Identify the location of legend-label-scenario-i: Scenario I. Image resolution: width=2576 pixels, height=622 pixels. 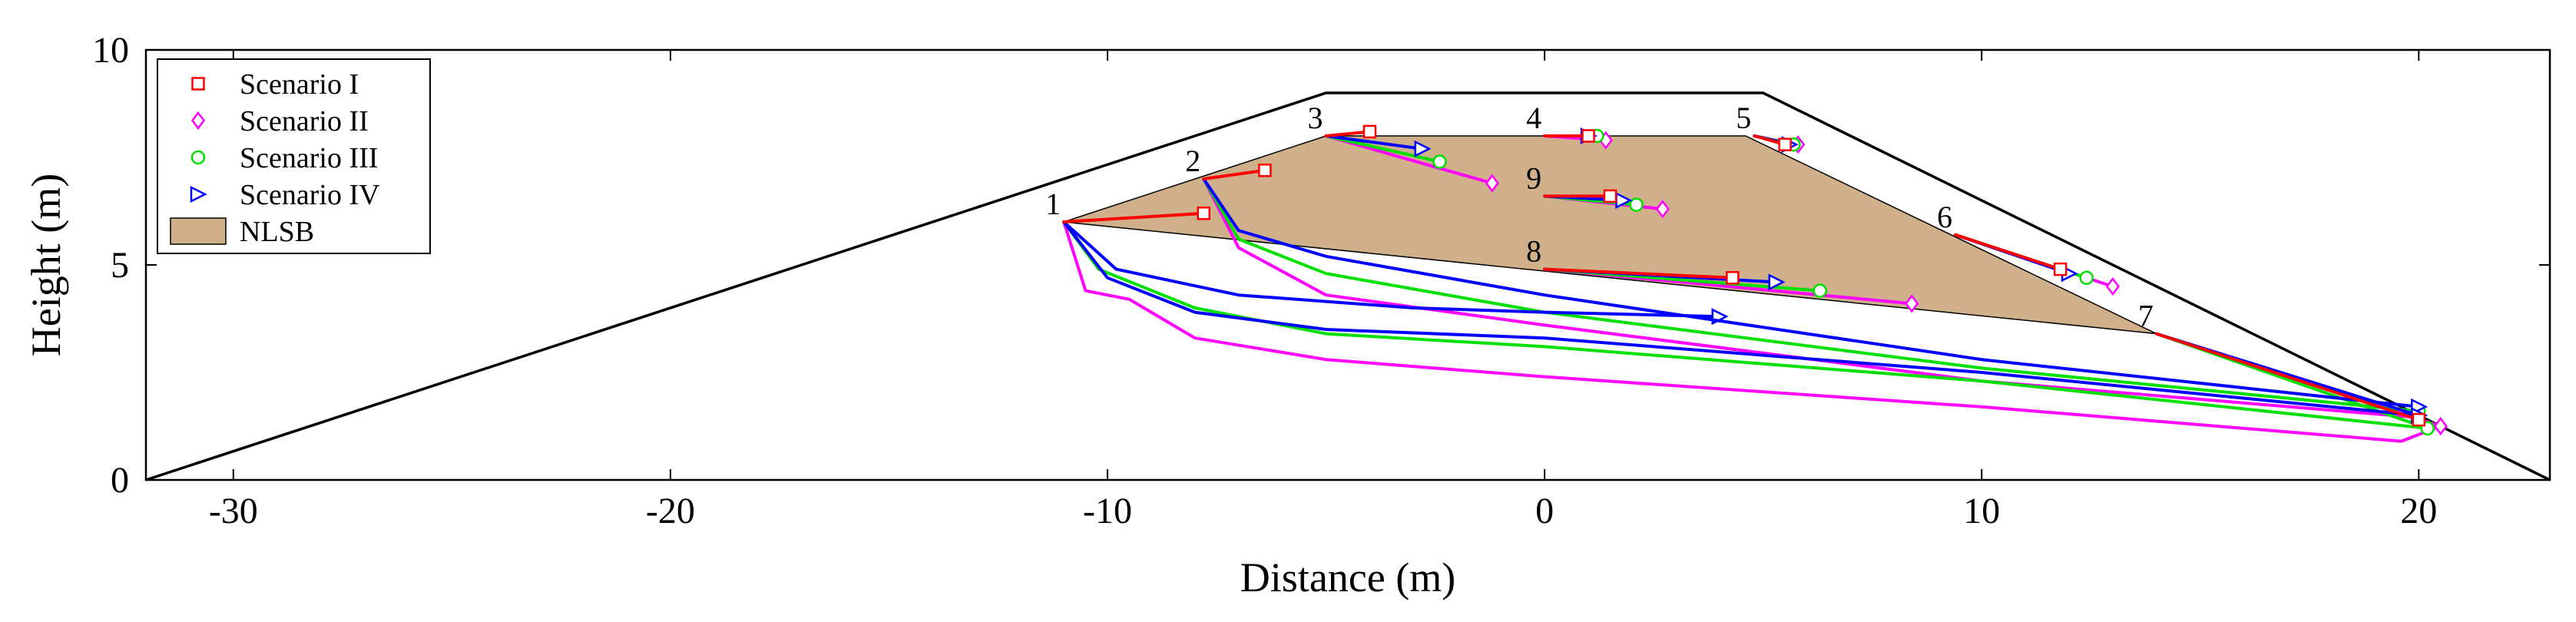
(299, 85).